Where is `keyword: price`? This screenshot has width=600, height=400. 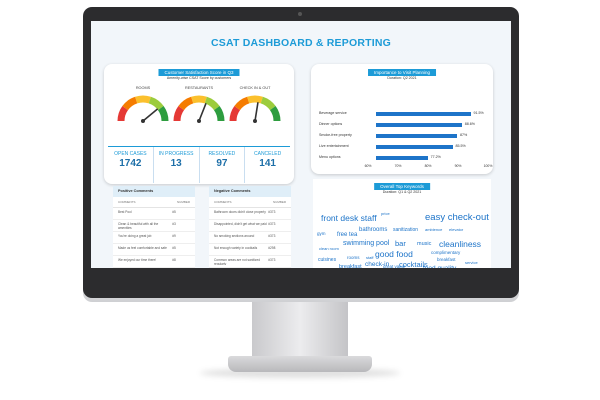
keyword: price is located at coordinates (385, 213).